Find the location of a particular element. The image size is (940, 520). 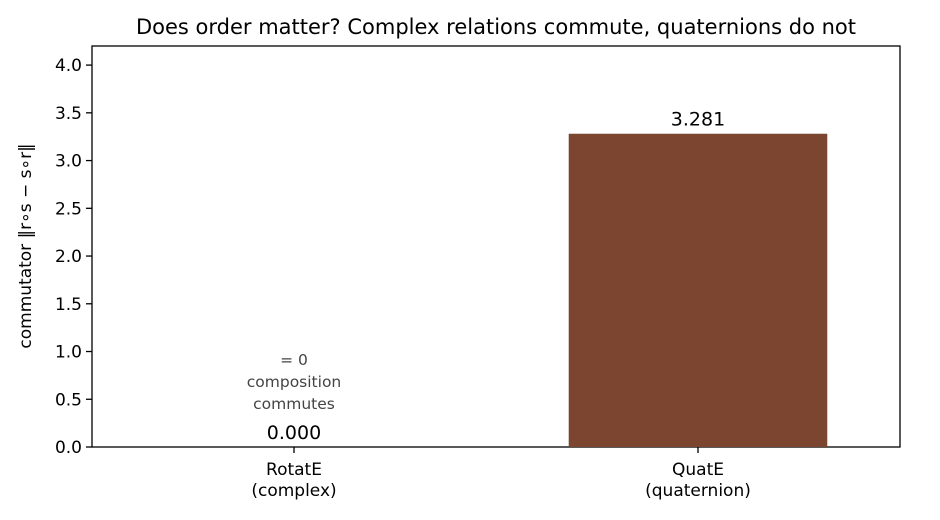

y-tick-label: 3.5 is located at coordinates (68, 114).